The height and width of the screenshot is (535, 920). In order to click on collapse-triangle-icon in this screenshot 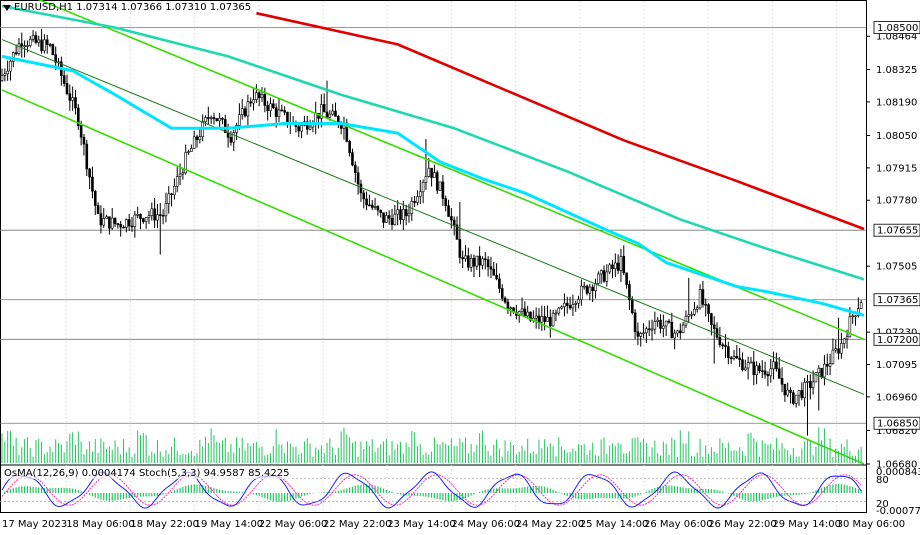, I will do `click(7, 8)`.